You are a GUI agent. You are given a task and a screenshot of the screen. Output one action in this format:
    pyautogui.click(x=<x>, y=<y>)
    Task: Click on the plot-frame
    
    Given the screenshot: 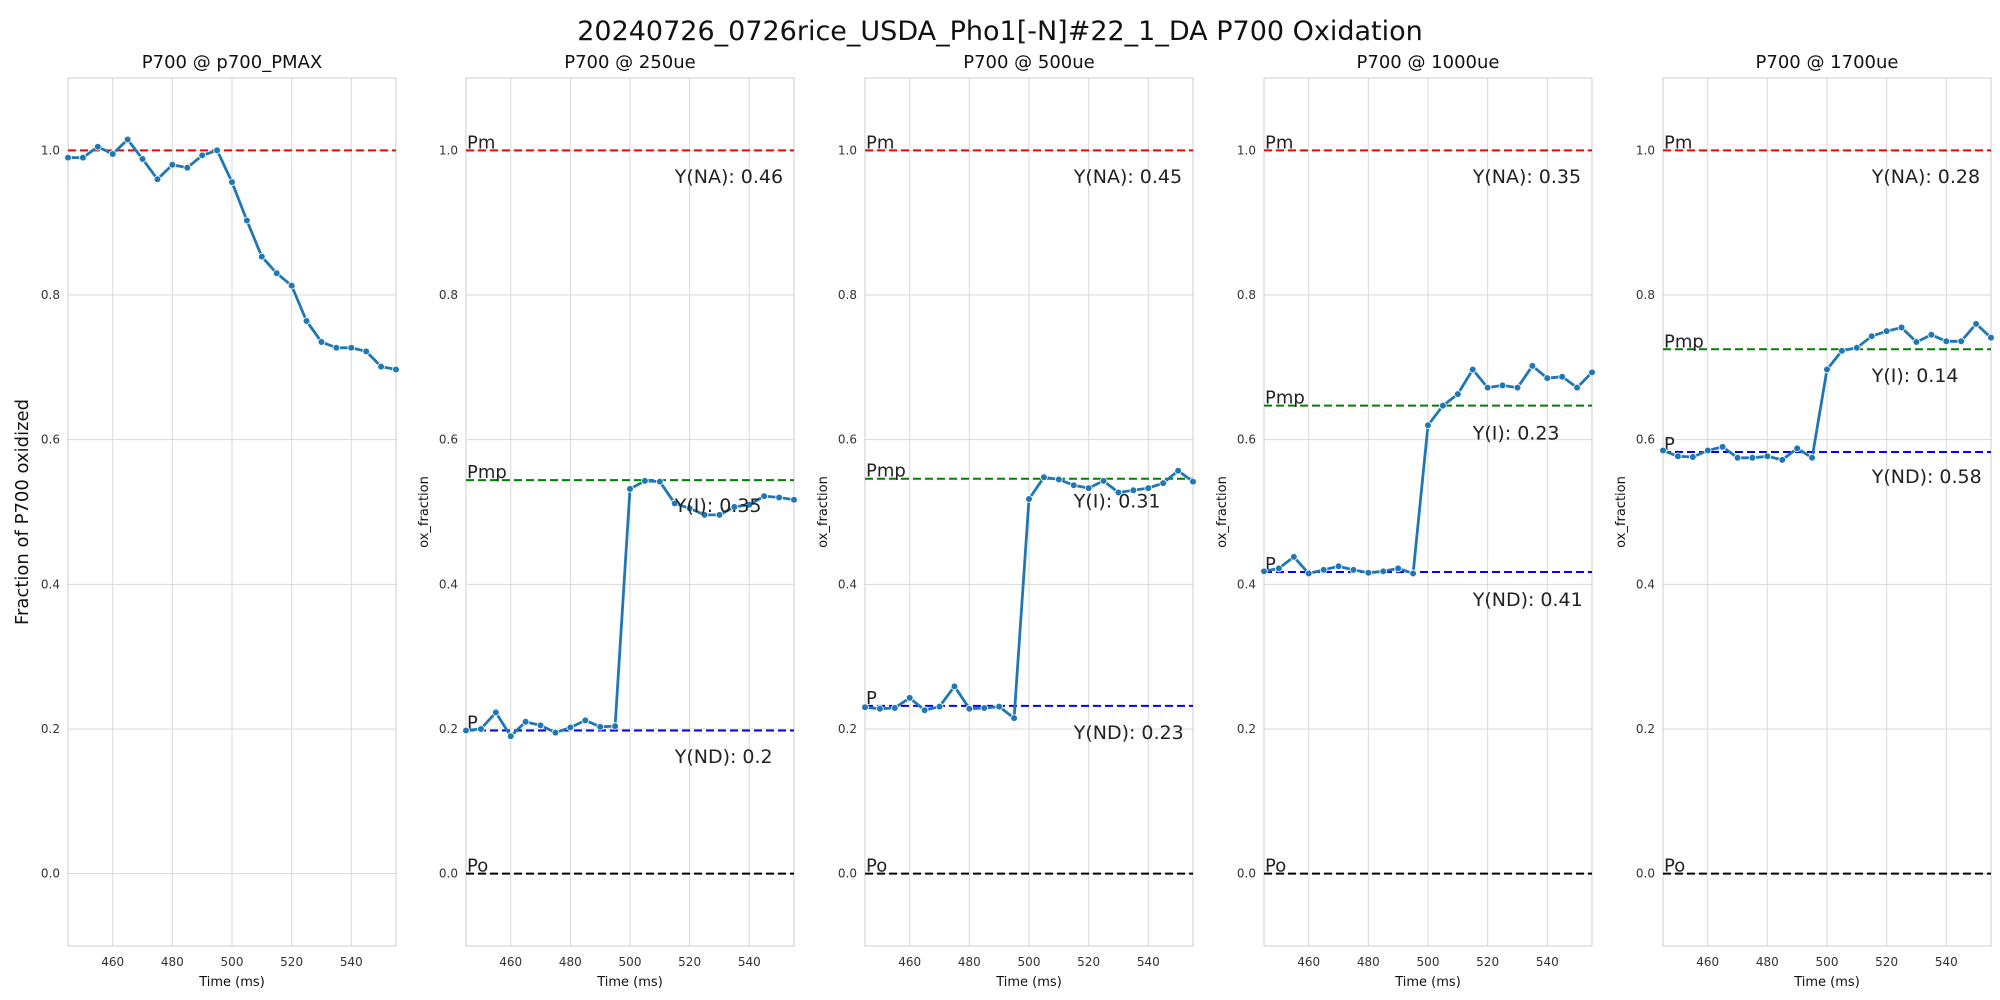 What is the action you would take?
    pyautogui.click(x=1029, y=512)
    